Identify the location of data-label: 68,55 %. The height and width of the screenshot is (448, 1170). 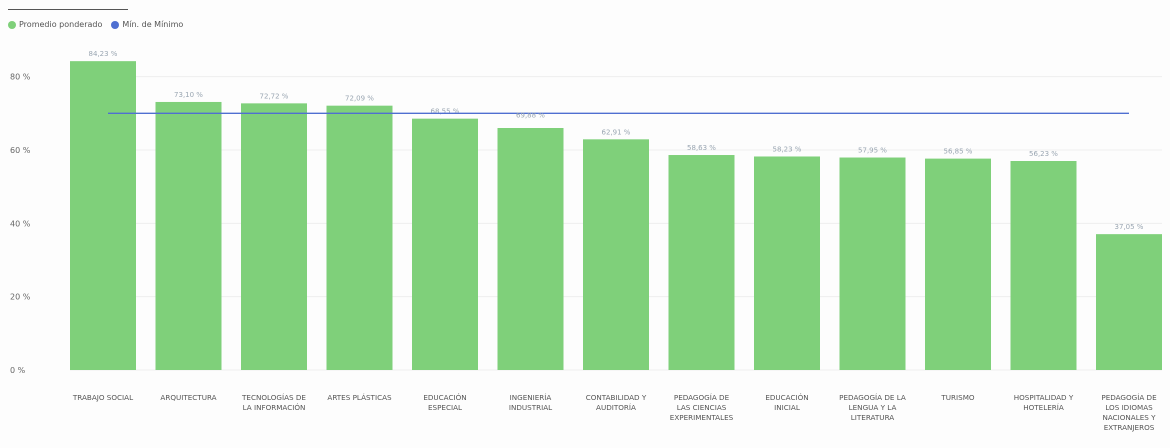
(445, 112).